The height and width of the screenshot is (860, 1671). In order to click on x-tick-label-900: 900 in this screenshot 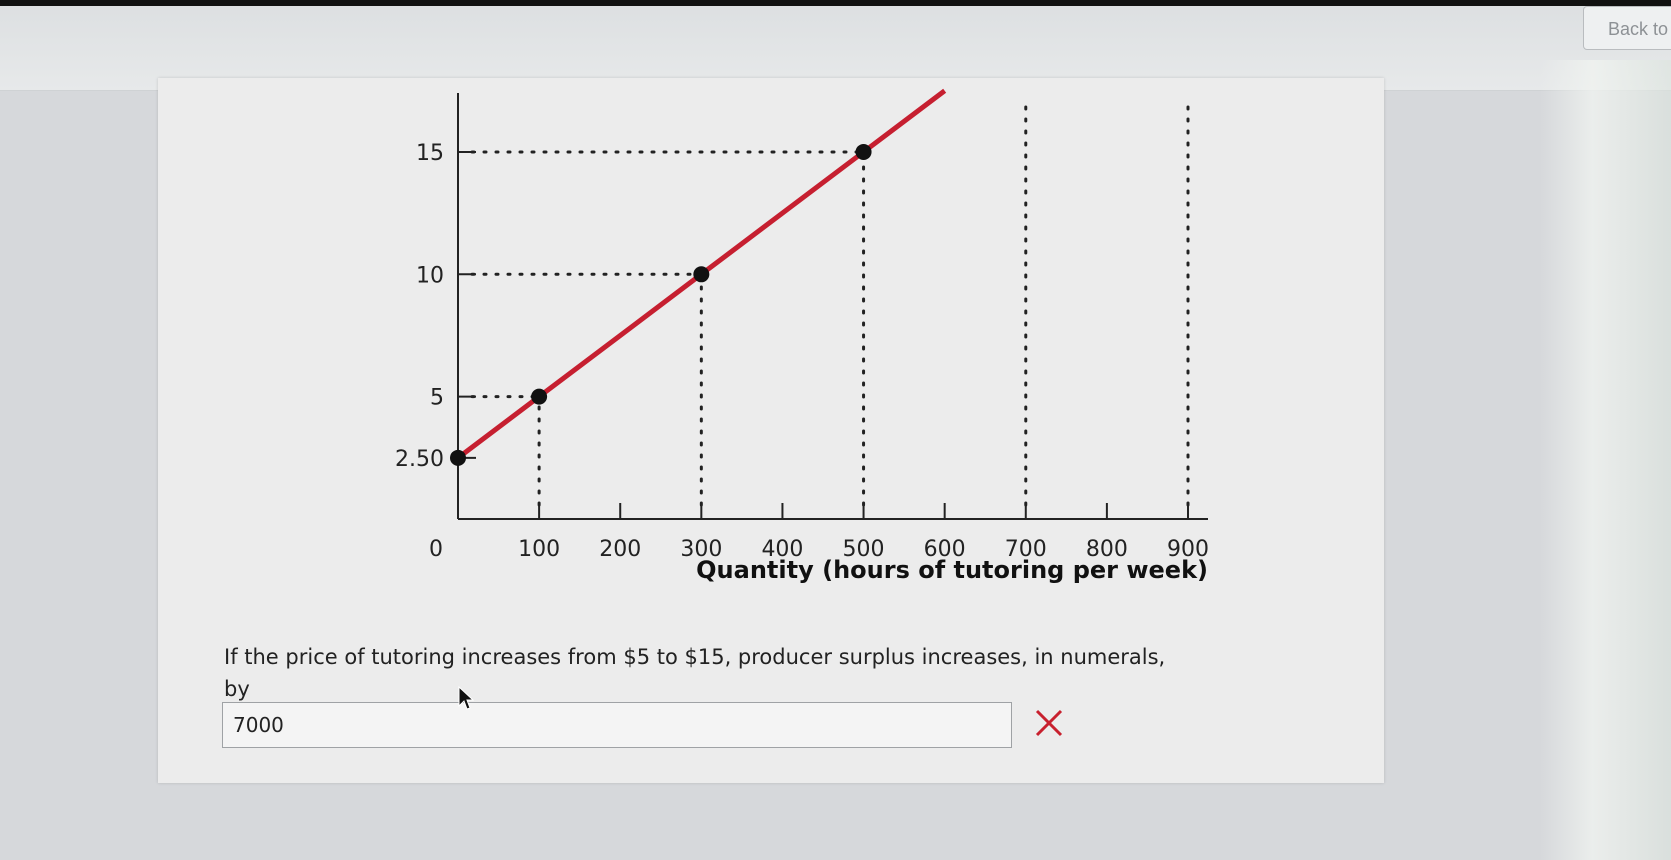, I will do `click(1188, 549)`.